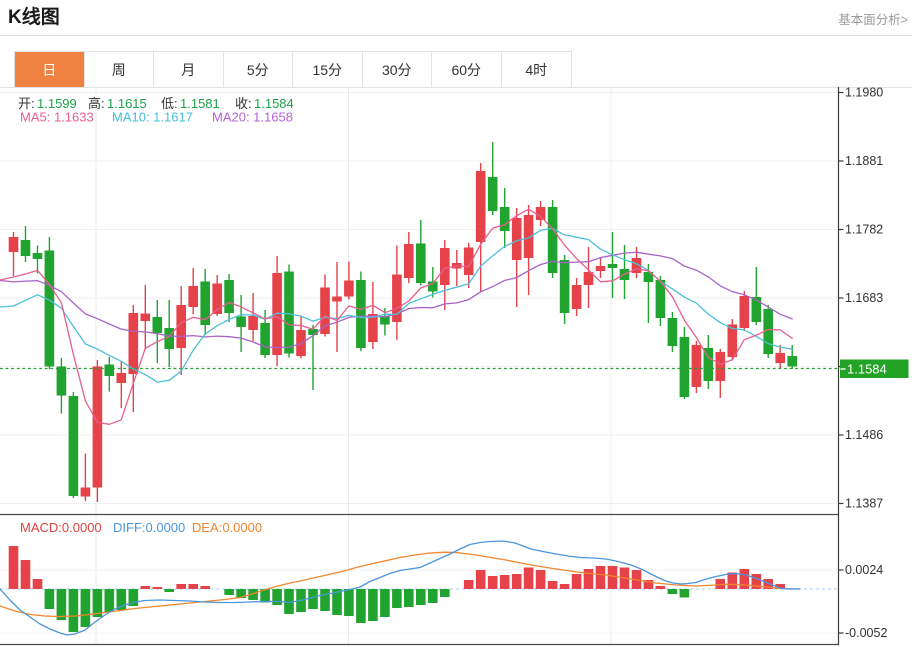  I want to click on svg-text: 1.1599, so click(57, 103).